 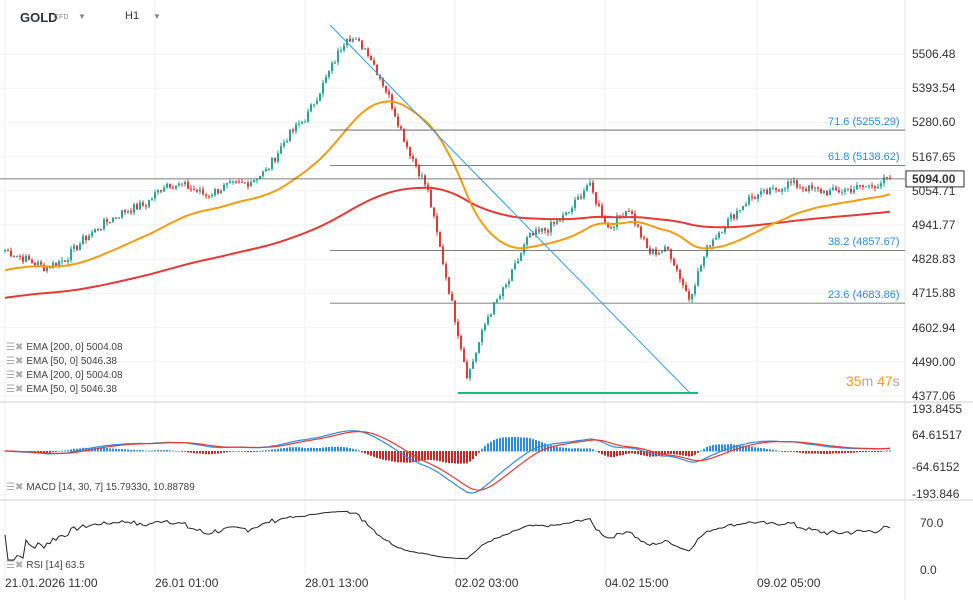 I want to click on symbol-dropdown-icon: ▼, so click(x=82, y=16).